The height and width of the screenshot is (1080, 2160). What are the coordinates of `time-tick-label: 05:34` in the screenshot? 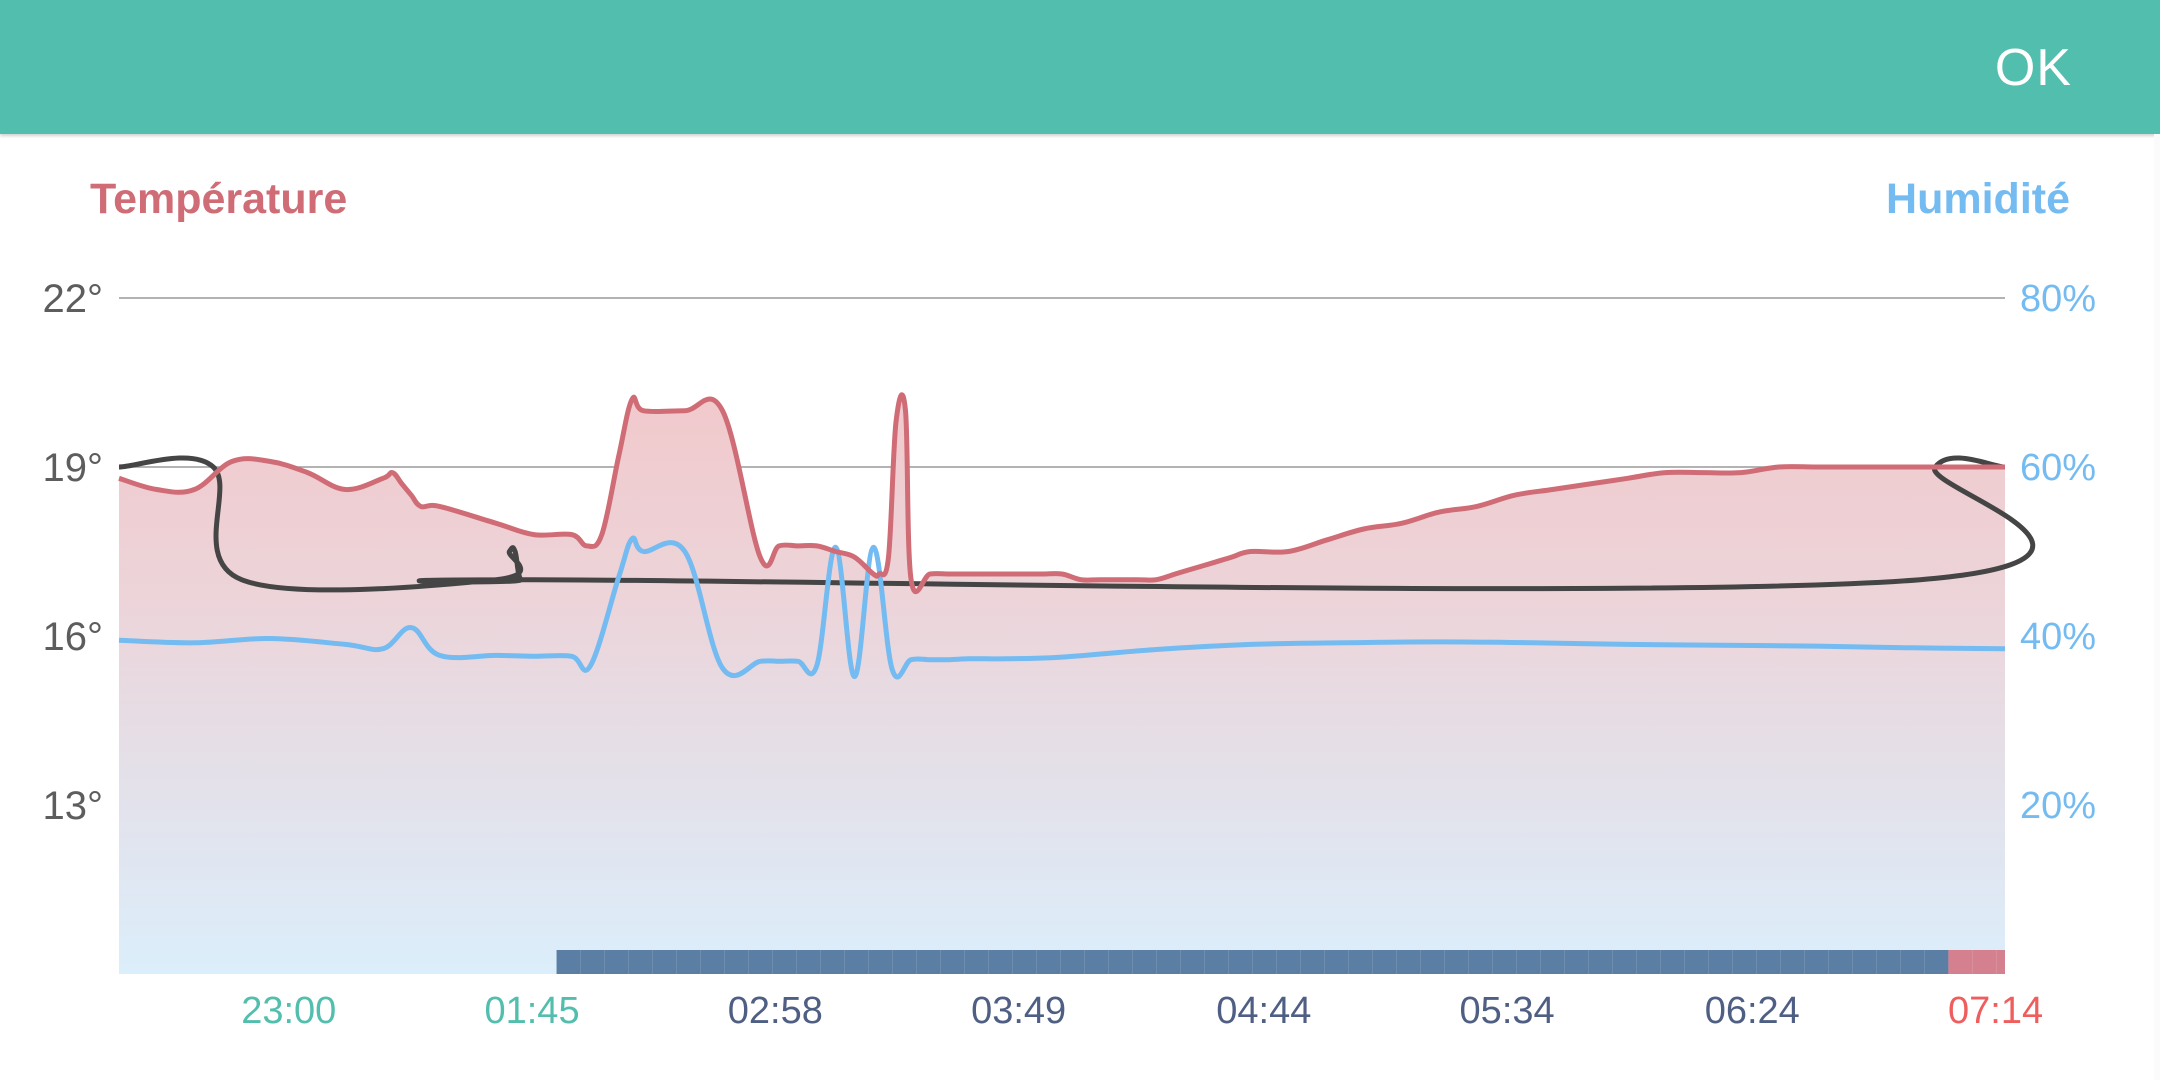 It's located at (1507, 1011).